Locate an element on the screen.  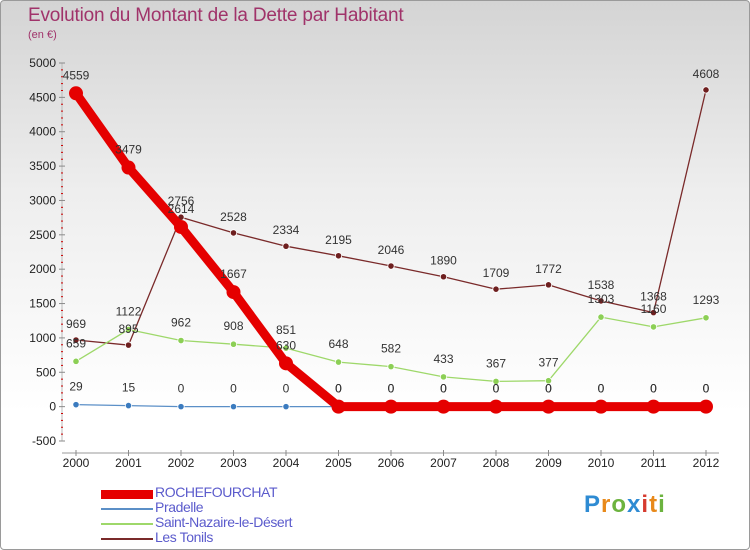
y-unit-label: (en €) is located at coordinates (42, 35).